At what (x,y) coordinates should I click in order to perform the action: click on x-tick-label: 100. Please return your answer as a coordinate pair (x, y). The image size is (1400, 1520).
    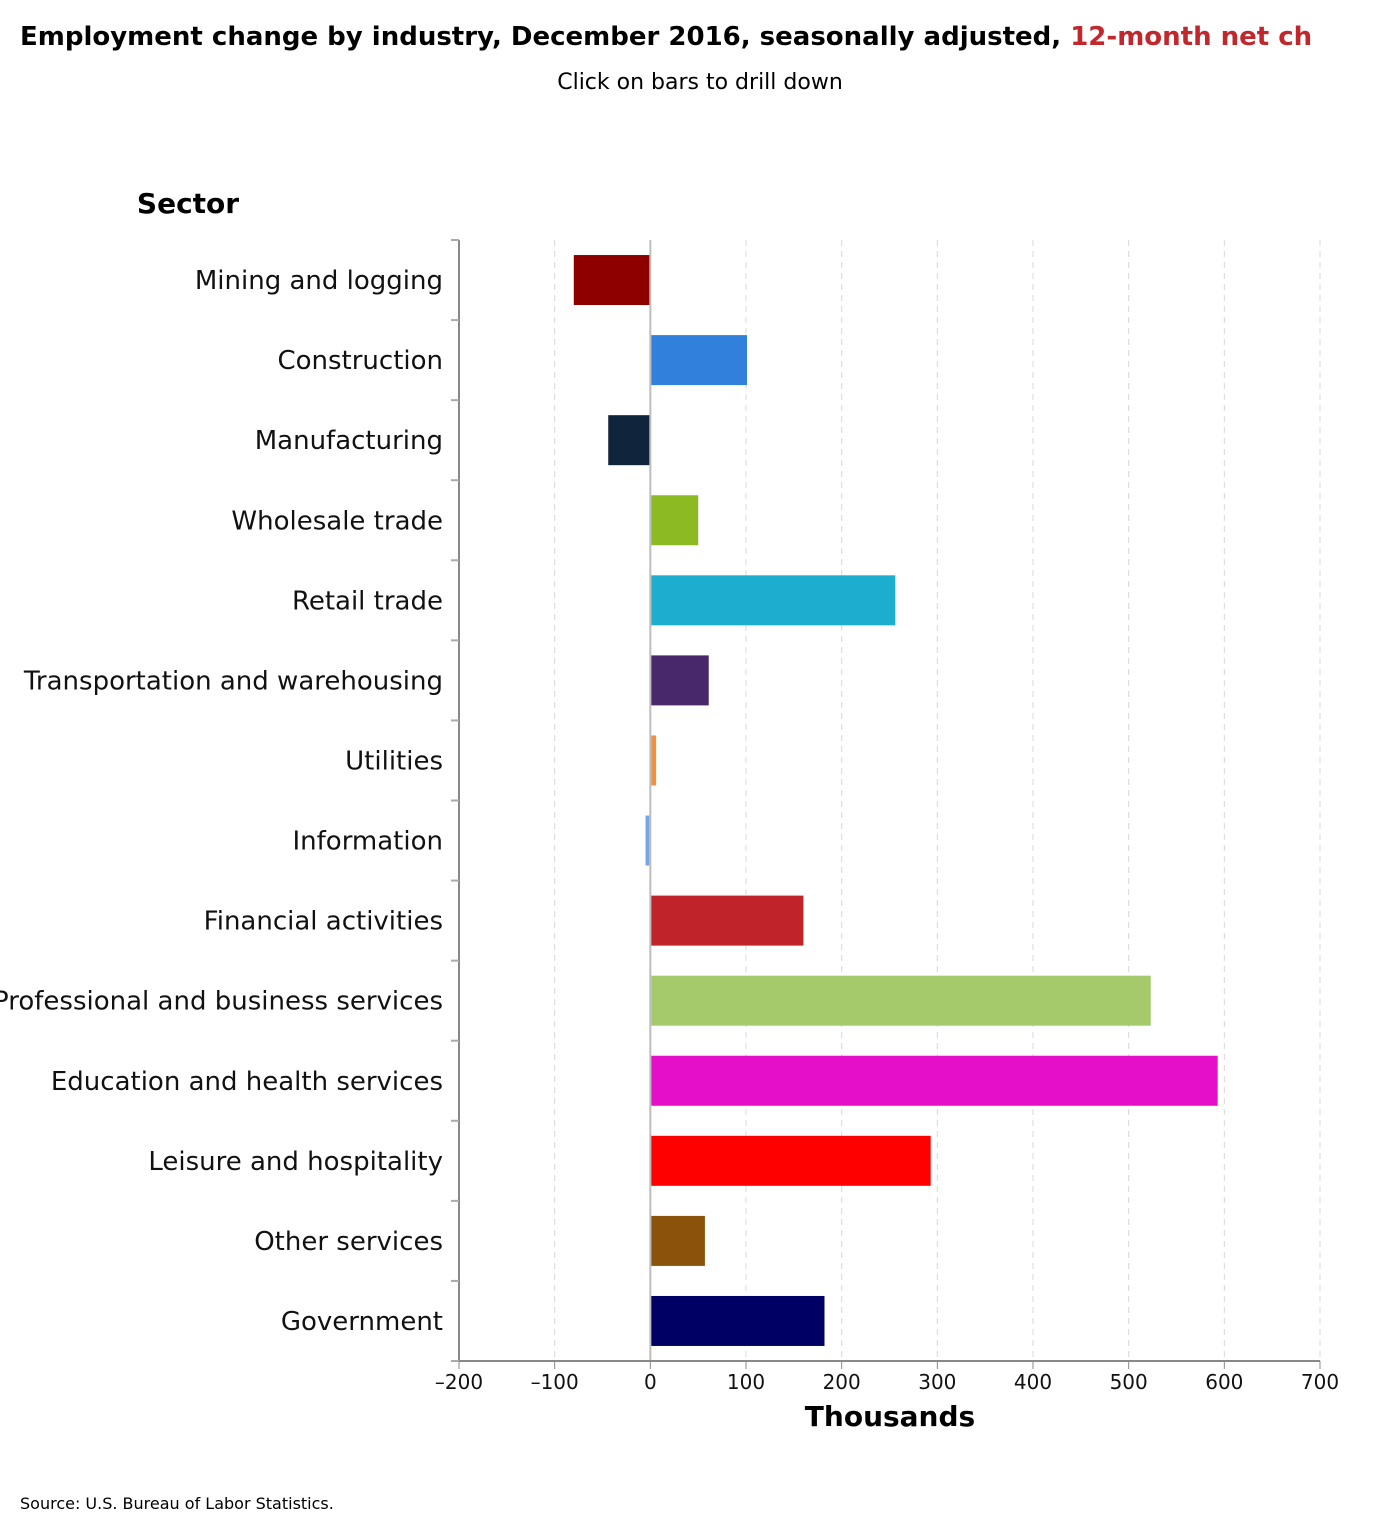
    Looking at the image, I should click on (746, 1382).